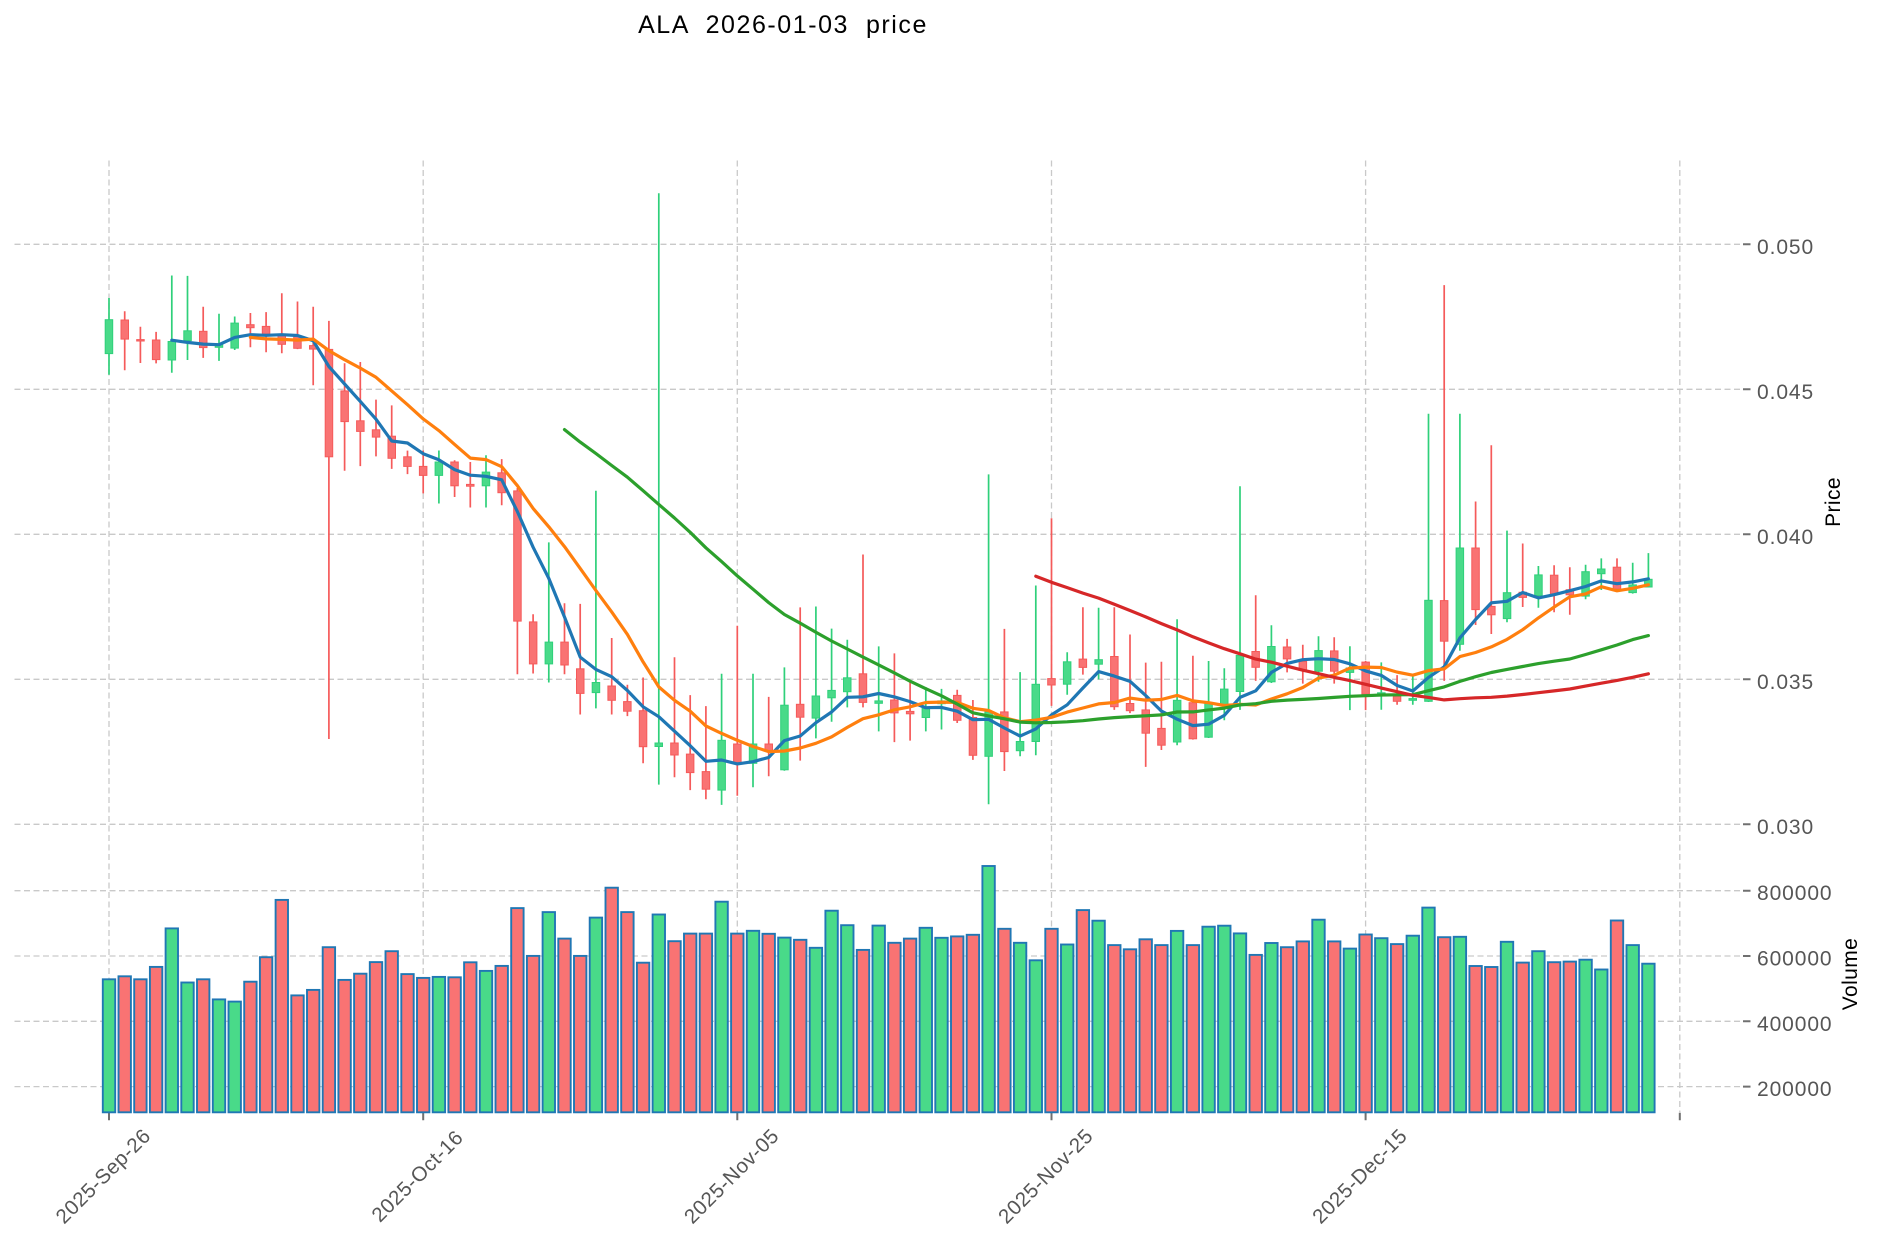 The image size is (1880, 1251). What do you see at coordinates (1794, 1089) in the screenshot?
I see `svg-text: 200000` at bounding box center [1794, 1089].